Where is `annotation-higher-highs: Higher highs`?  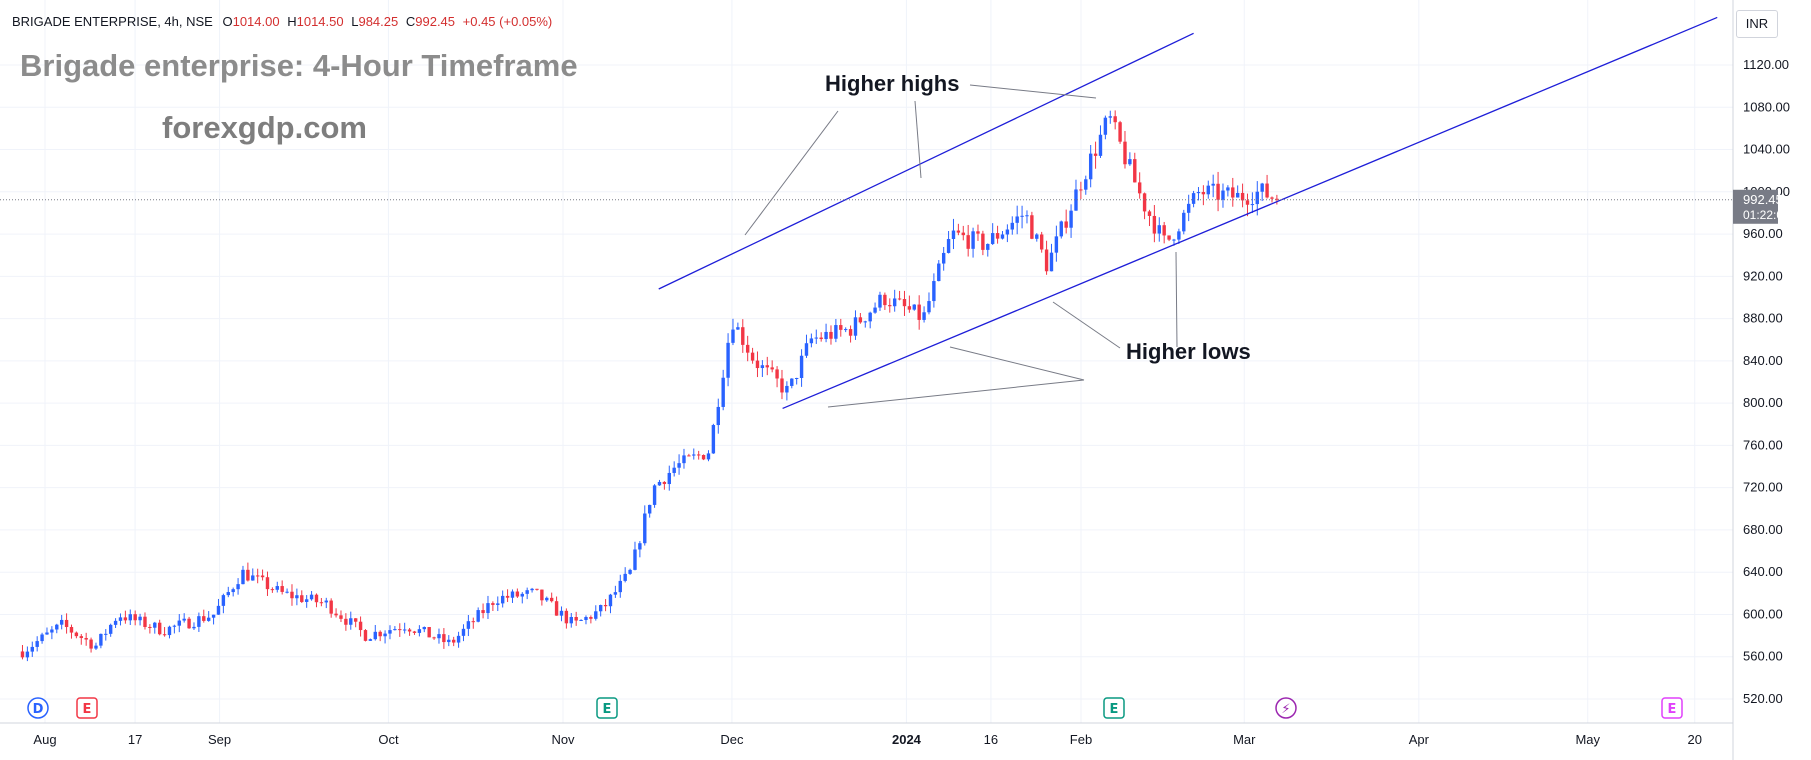
annotation-higher-highs: Higher highs is located at coordinates (892, 83).